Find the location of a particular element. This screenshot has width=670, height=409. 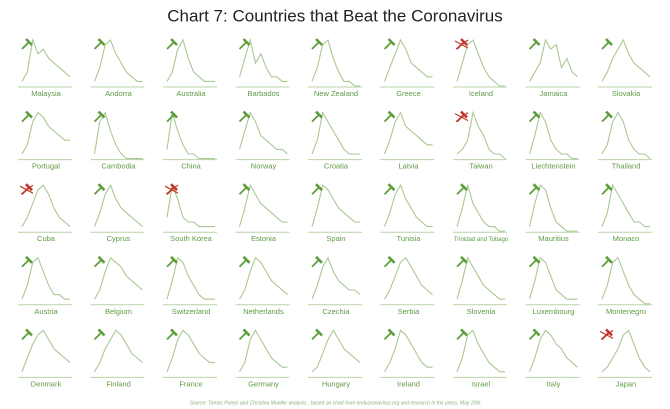

panel-label: Latvia is located at coordinates (408, 166).